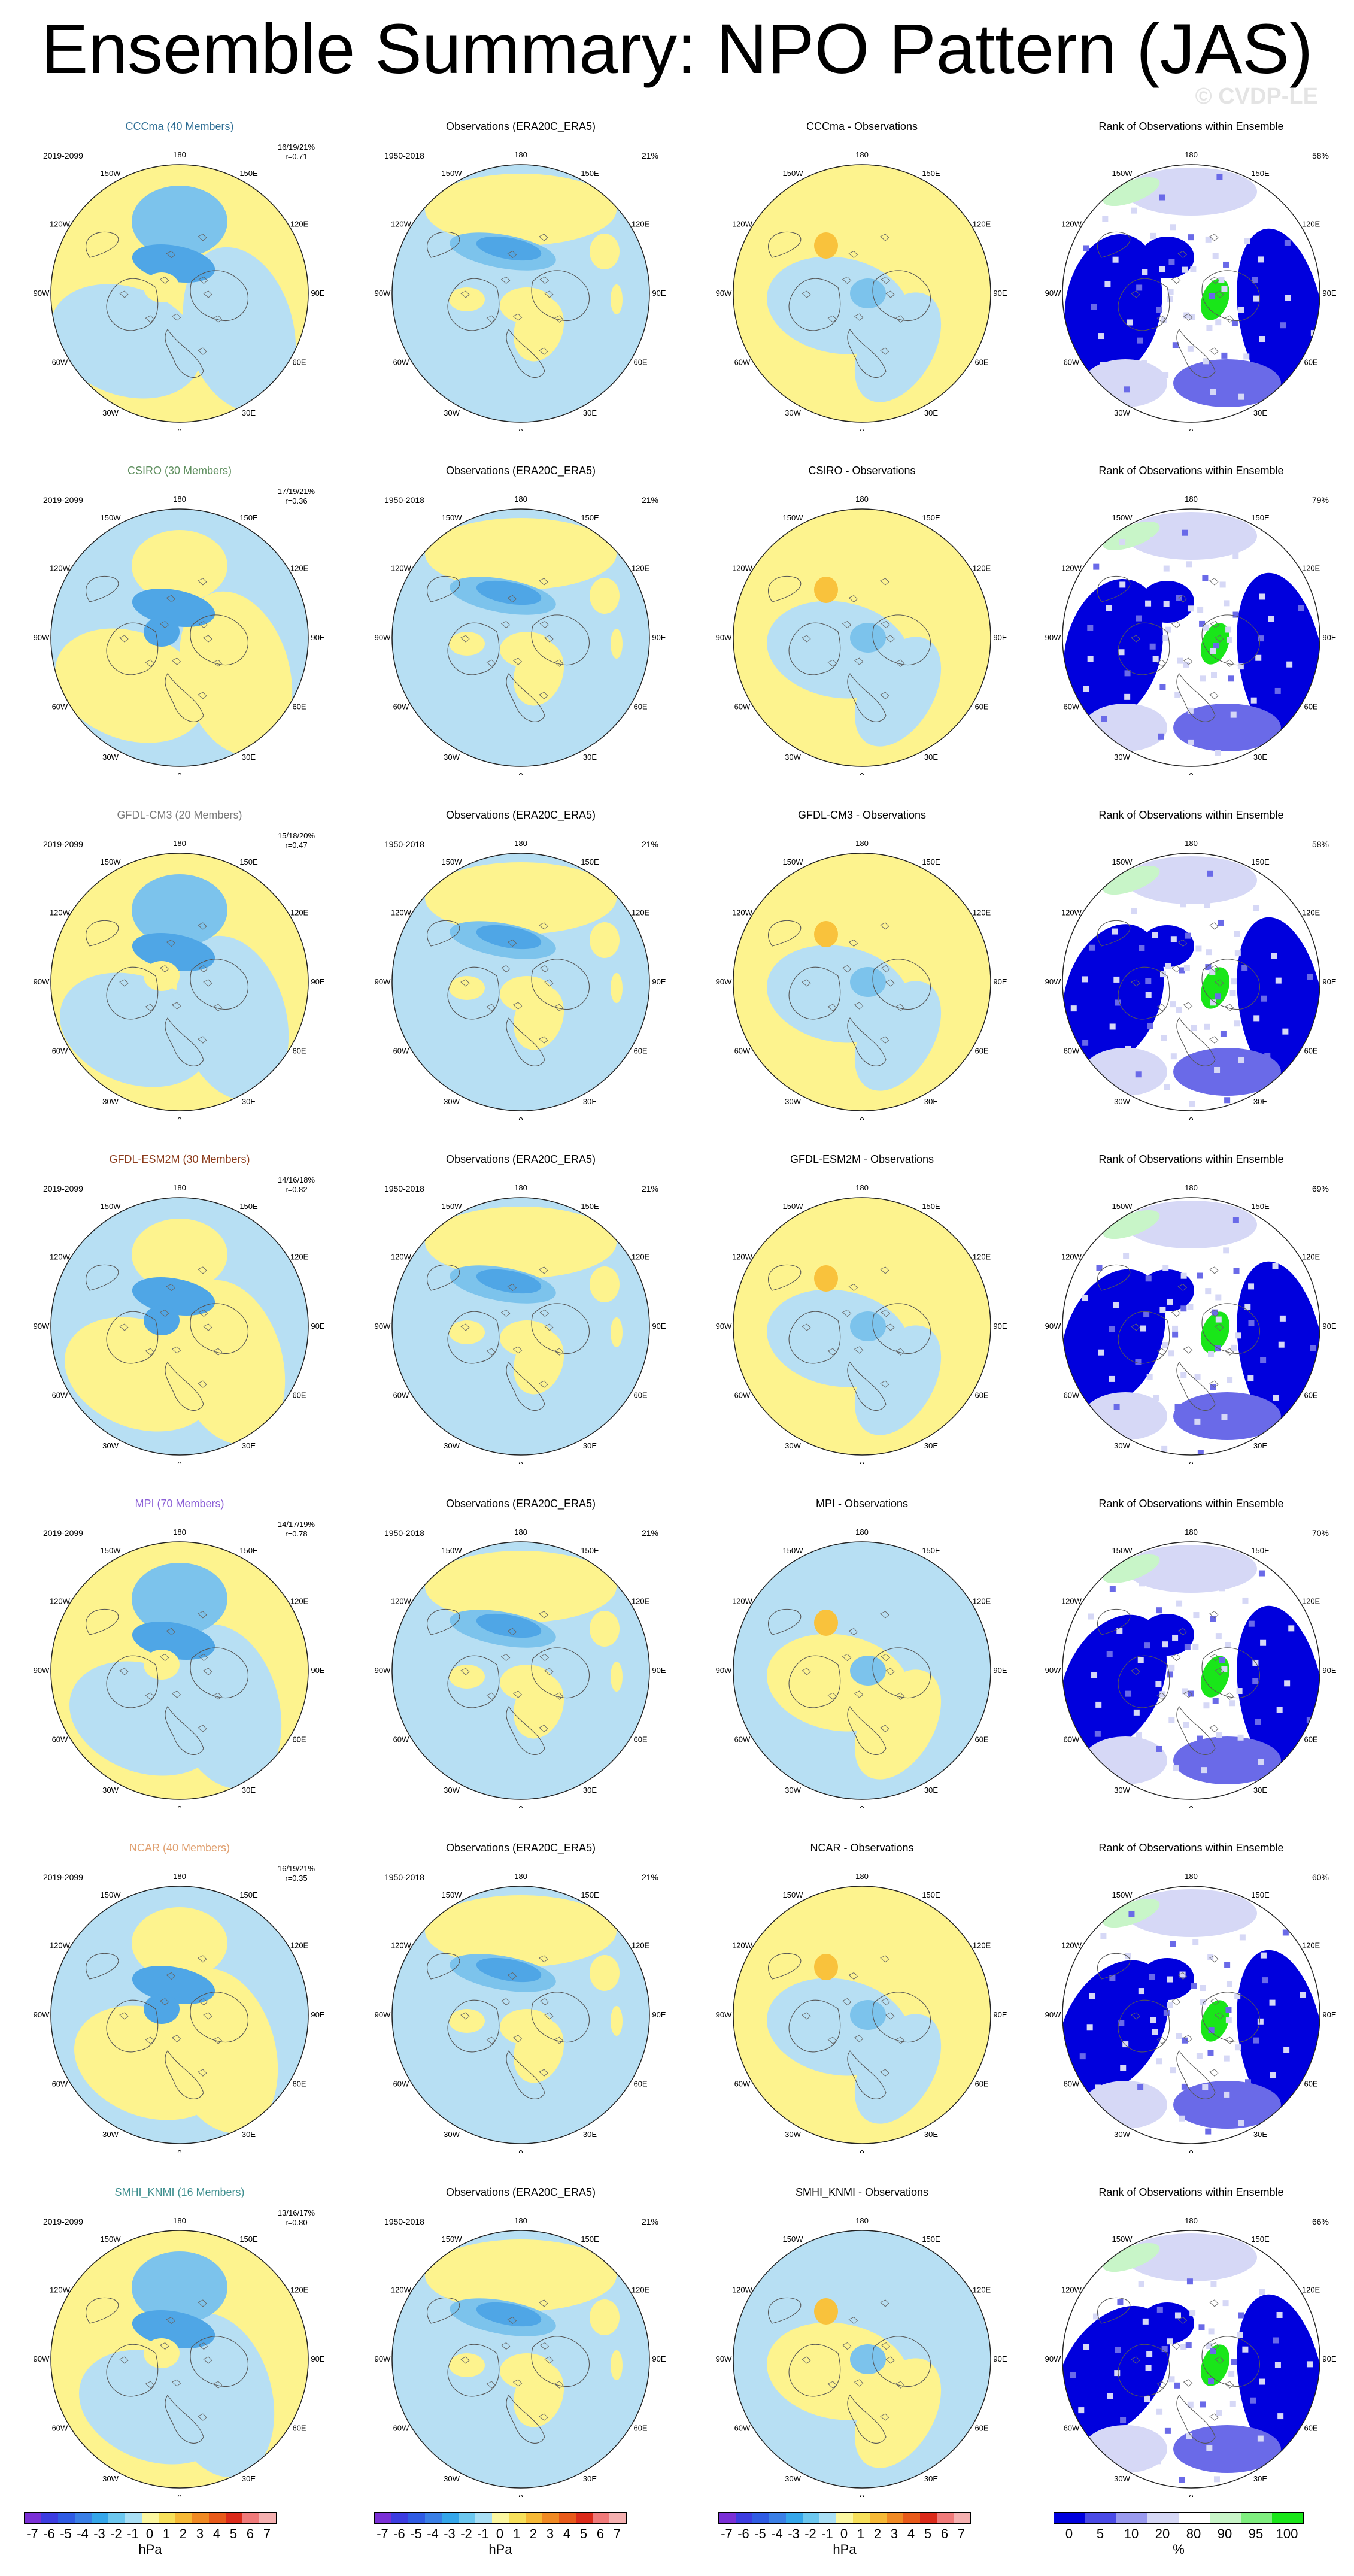 The height and width of the screenshot is (2576, 1354). Describe the element at coordinates (1320, 155) in the screenshot. I see `percent-variance: 58%` at that location.